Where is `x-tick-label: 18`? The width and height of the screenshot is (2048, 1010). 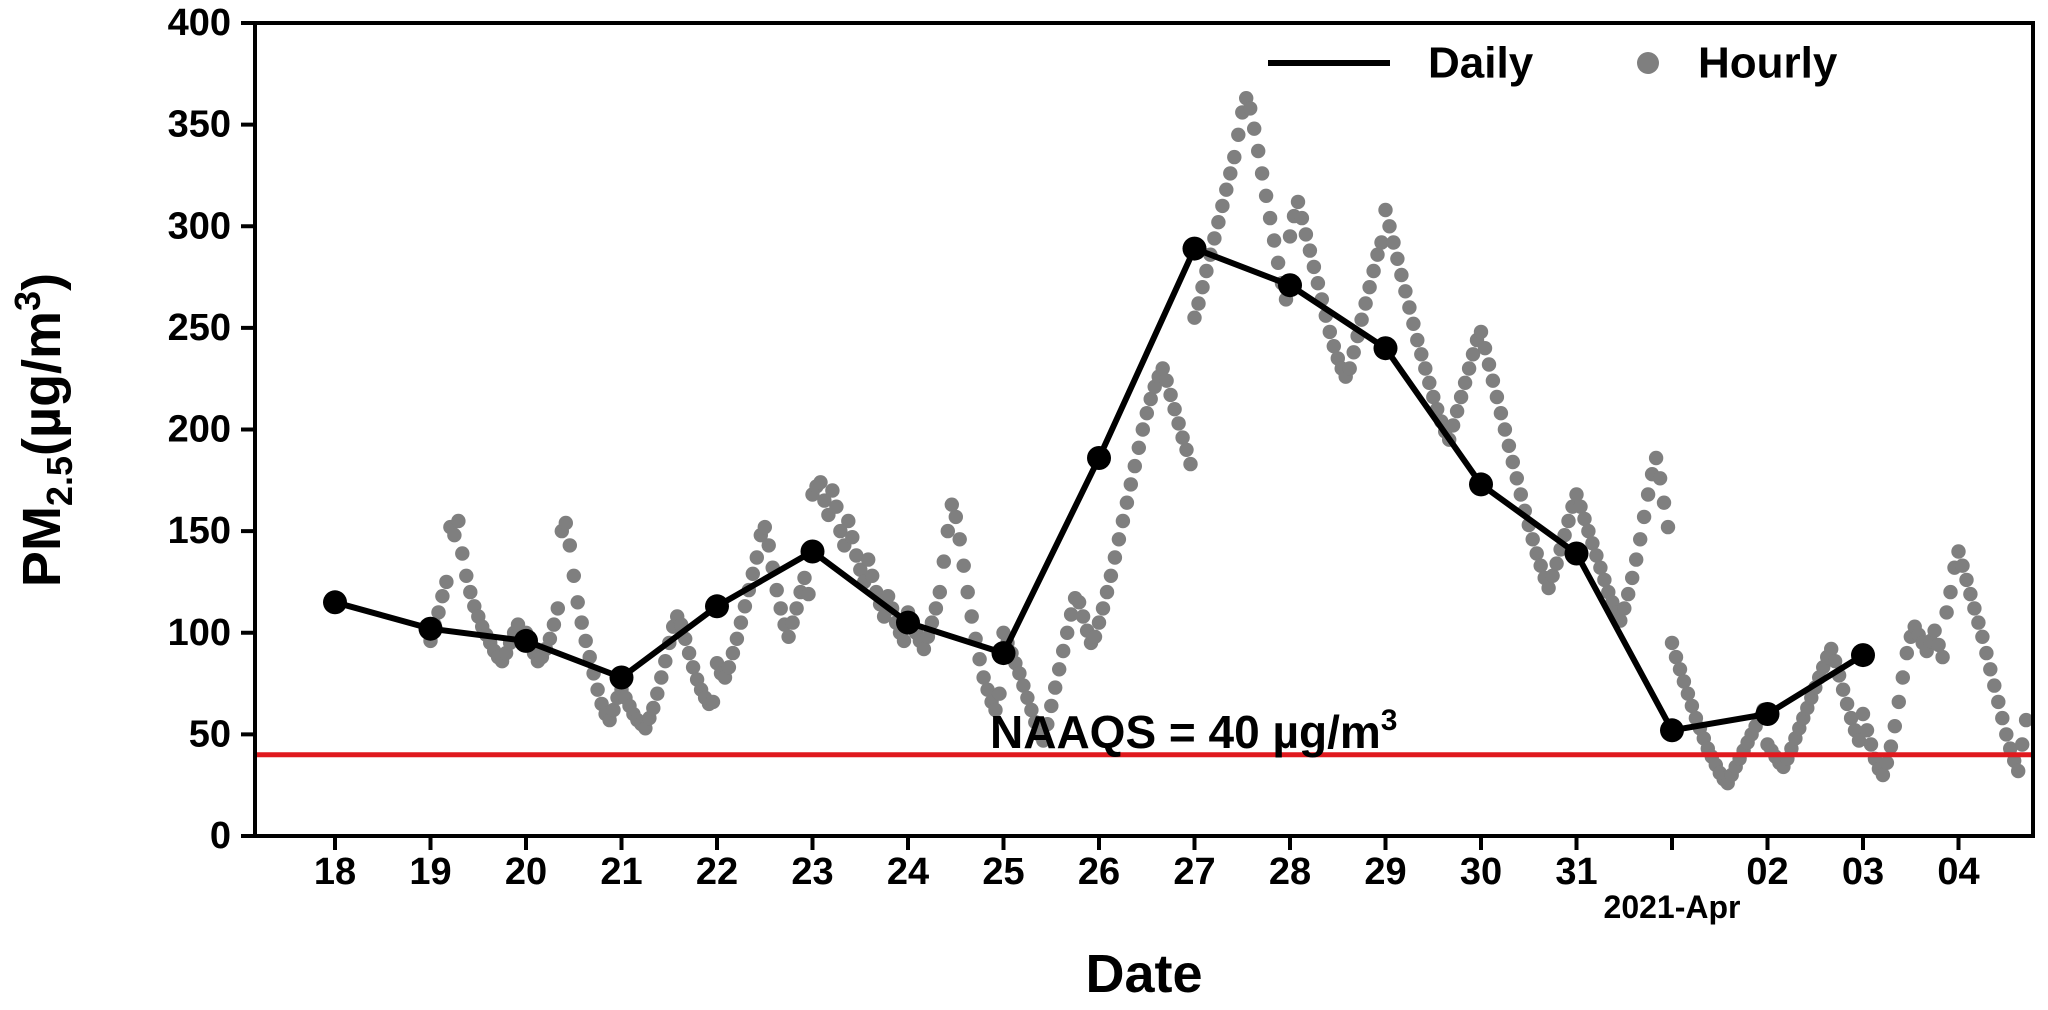
x-tick-label: 18 is located at coordinates (335, 872).